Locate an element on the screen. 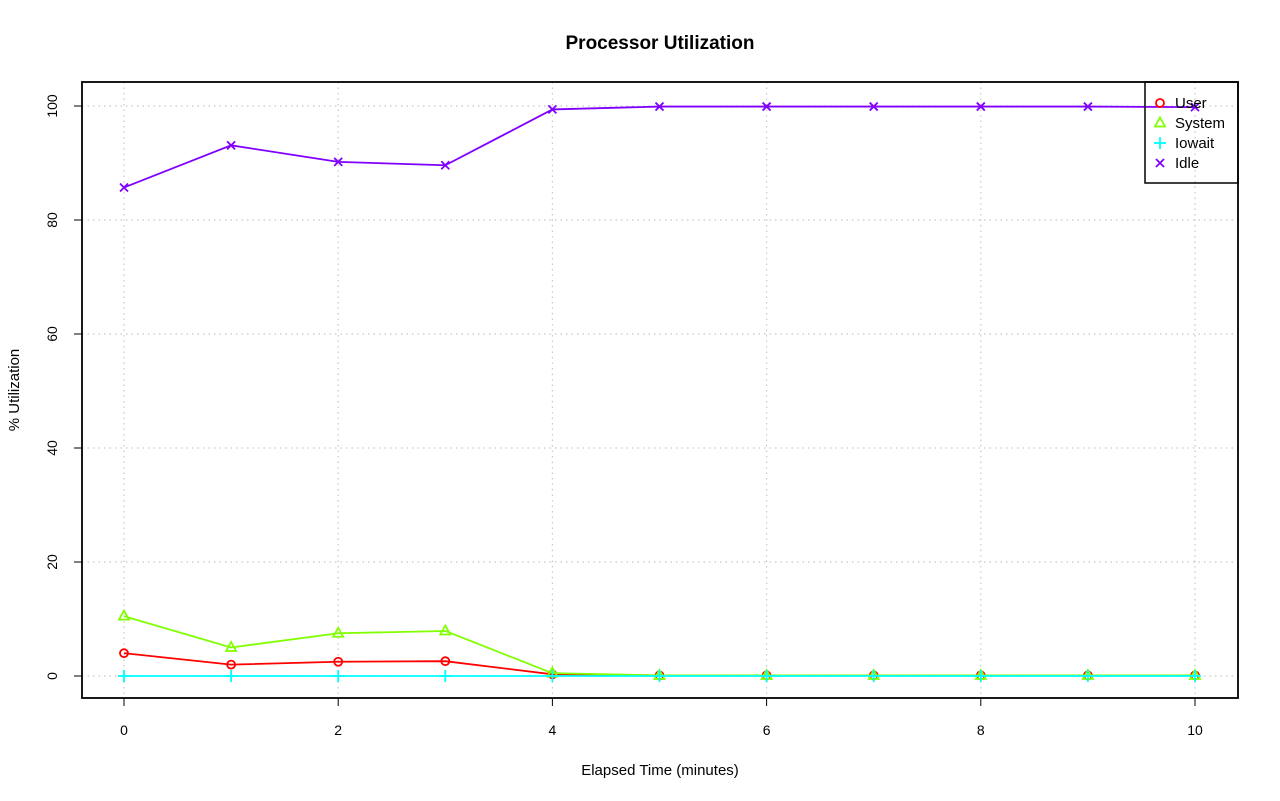 Image resolution: width=1280 pixels, height=801 pixels. legend-marker-idle is located at coordinates (1160, 163).